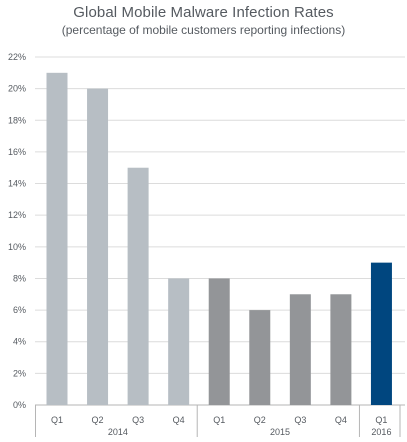 This screenshot has height=442, width=407. Describe the element at coordinates (280, 432) in the screenshot. I see `group-label: 2015` at that location.